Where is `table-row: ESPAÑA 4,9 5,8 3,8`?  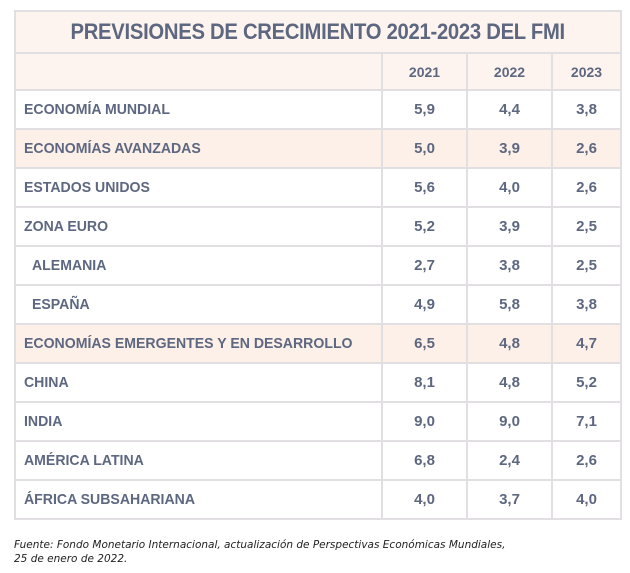
table-row: ESPAÑA 4,9 5,8 3,8 is located at coordinates (318, 304).